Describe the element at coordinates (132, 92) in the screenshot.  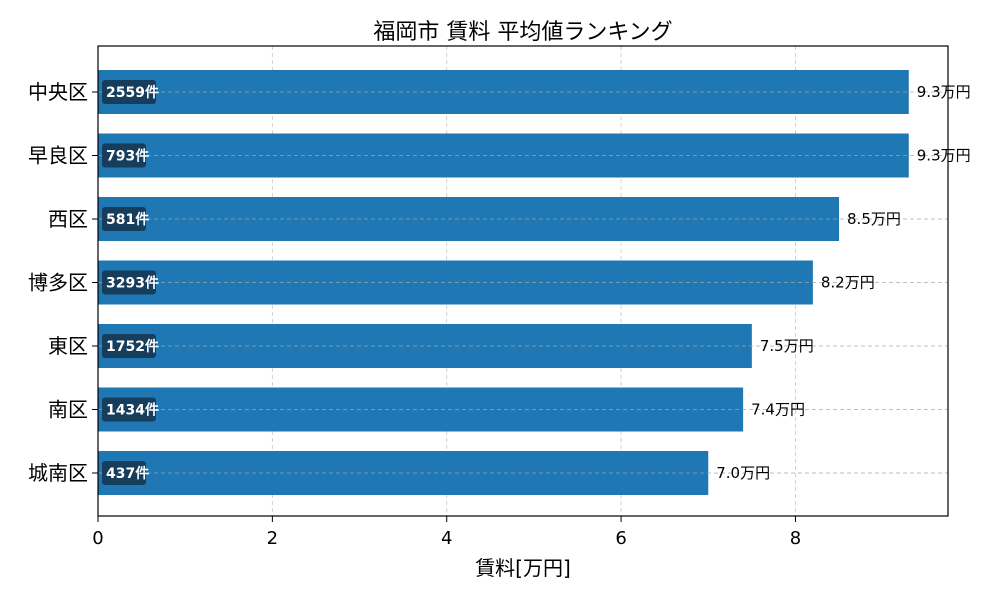
I see `count-label: 2559件` at that location.